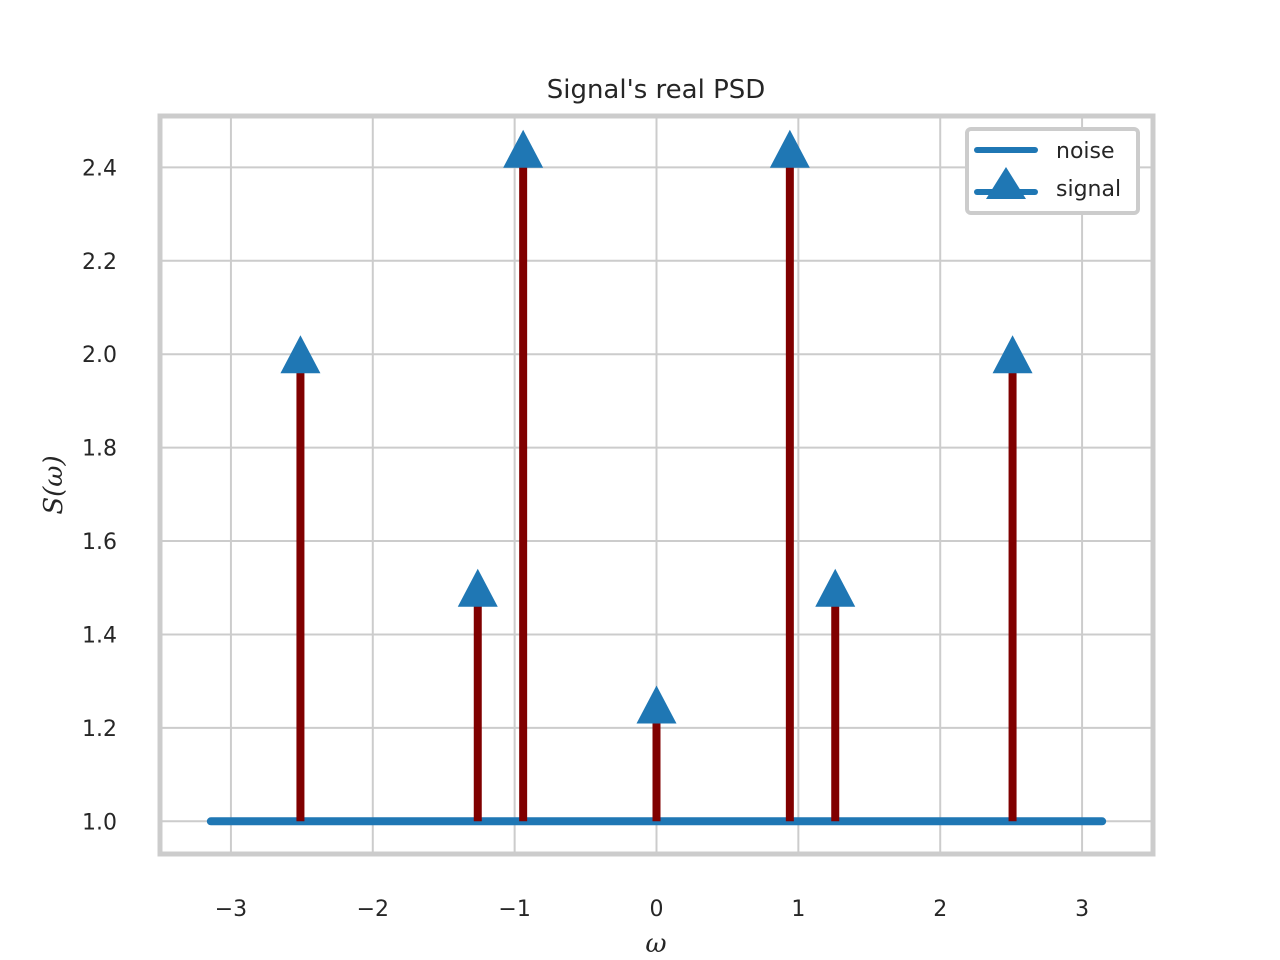 This screenshot has width=1280, height=960. I want to click on legend-signal-marker, so click(1006, 183).